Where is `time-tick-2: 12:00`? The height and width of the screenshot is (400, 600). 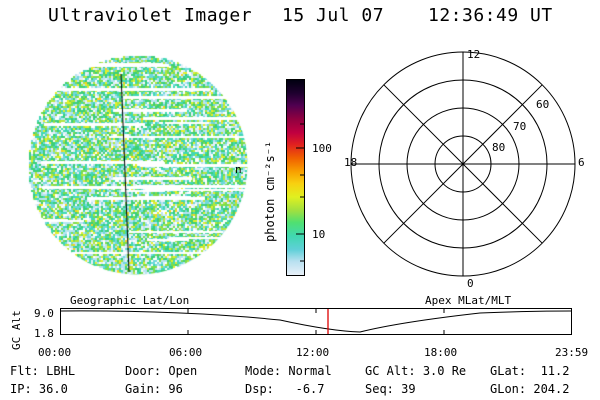 time-tick-2: 12:00 is located at coordinates (313, 352).